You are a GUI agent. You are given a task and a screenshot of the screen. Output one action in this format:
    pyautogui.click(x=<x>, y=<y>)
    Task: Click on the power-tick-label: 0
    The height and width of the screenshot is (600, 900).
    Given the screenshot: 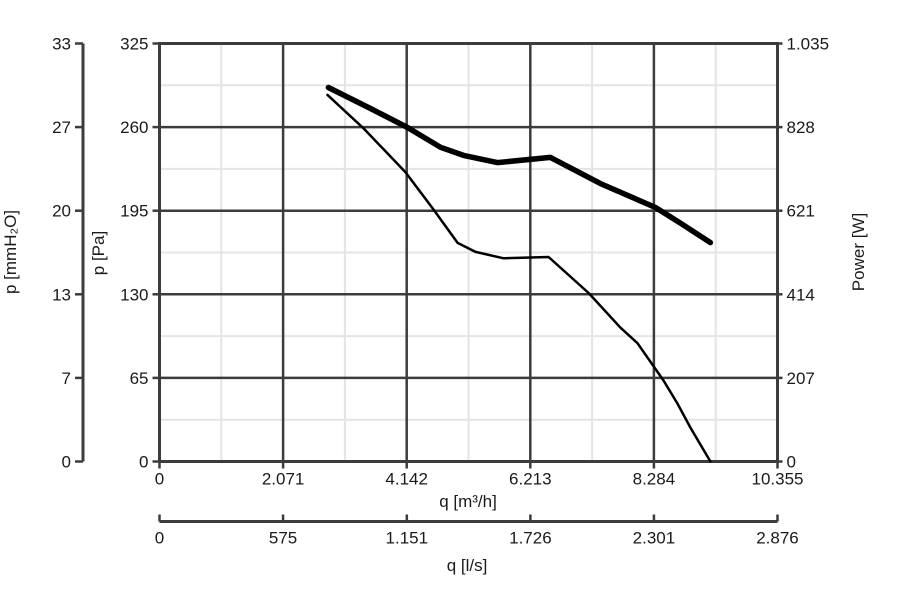 What is the action you would take?
    pyautogui.click(x=791, y=462)
    